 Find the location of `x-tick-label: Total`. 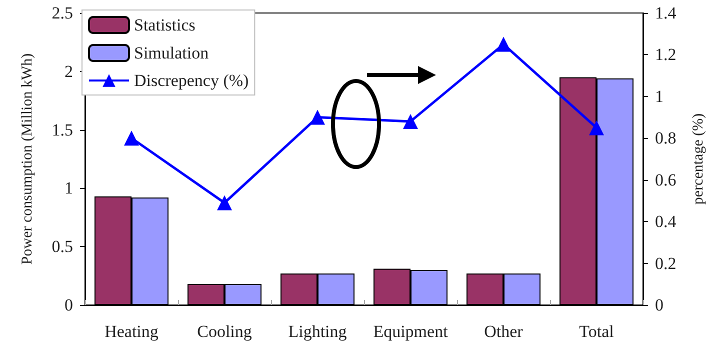

x-tick-label: Total is located at coordinates (596, 331).